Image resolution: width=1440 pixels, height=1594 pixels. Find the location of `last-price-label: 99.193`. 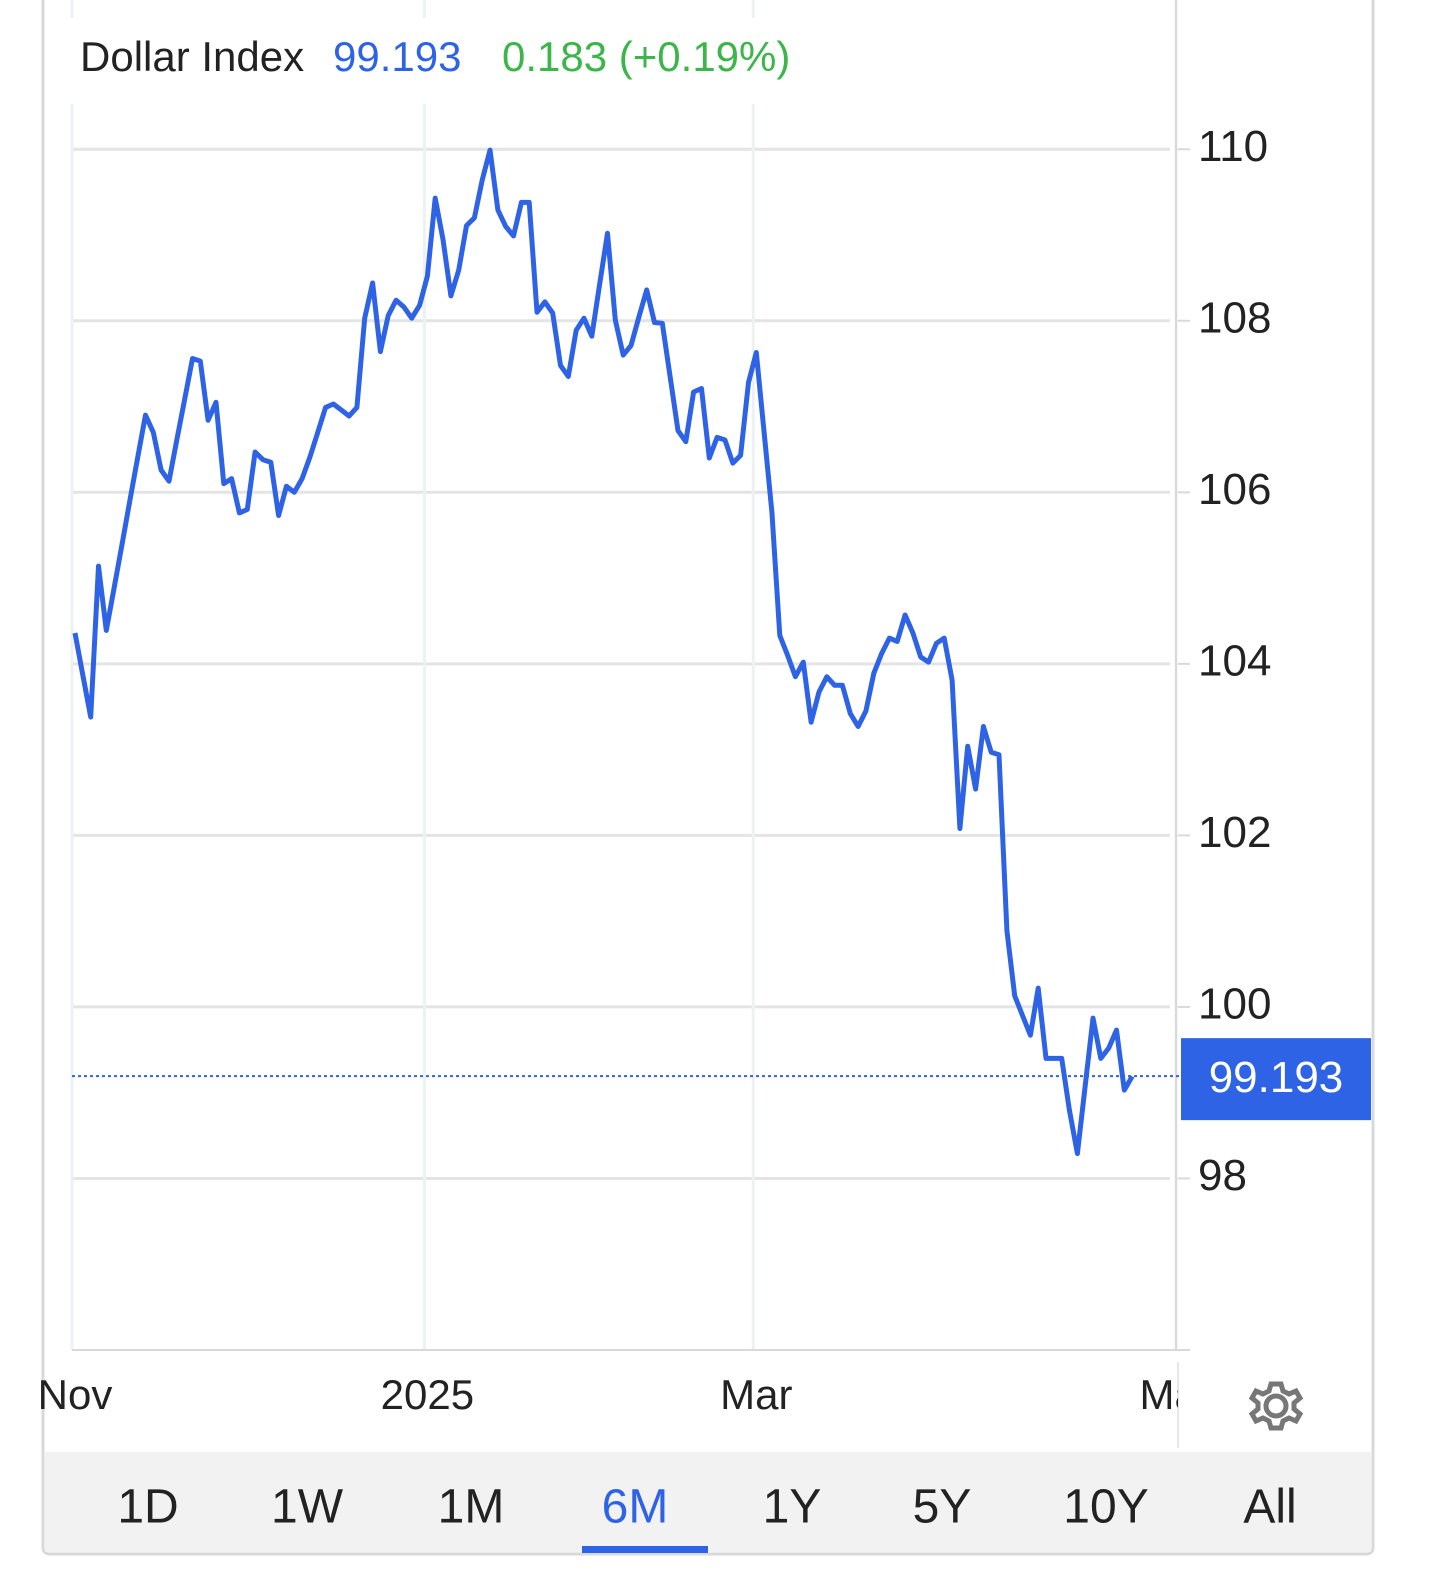

last-price-label: 99.193 is located at coordinates (1276, 1077).